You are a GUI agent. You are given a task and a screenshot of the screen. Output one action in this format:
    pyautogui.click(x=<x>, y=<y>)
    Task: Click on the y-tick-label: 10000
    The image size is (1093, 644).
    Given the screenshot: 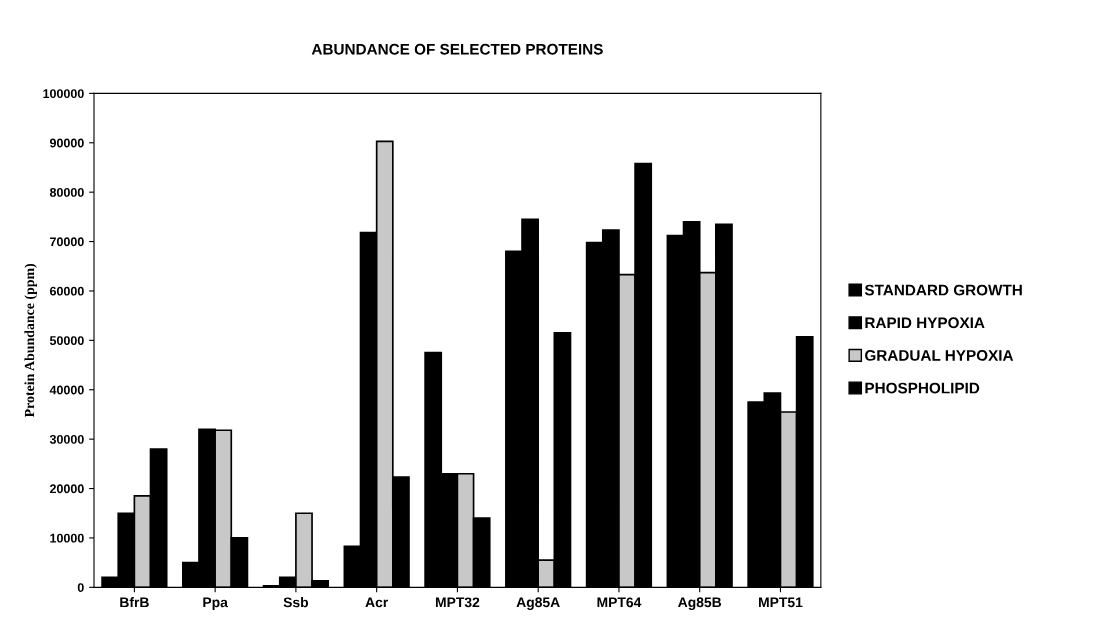 What is the action you would take?
    pyautogui.click(x=67, y=538)
    